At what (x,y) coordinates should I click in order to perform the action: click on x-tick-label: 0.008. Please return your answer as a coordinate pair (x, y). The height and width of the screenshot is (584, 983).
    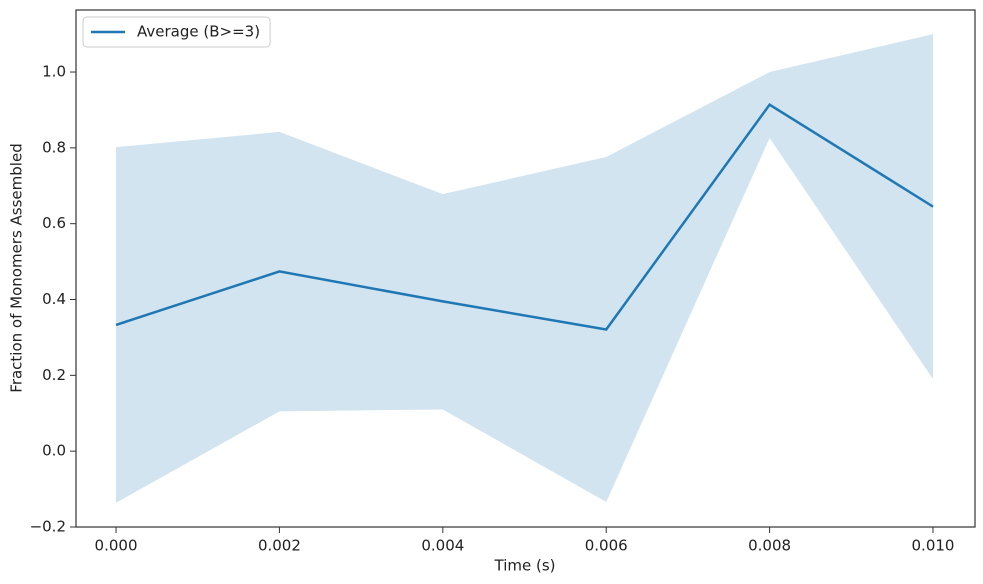
    Looking at the image, I should click on (769, 546).